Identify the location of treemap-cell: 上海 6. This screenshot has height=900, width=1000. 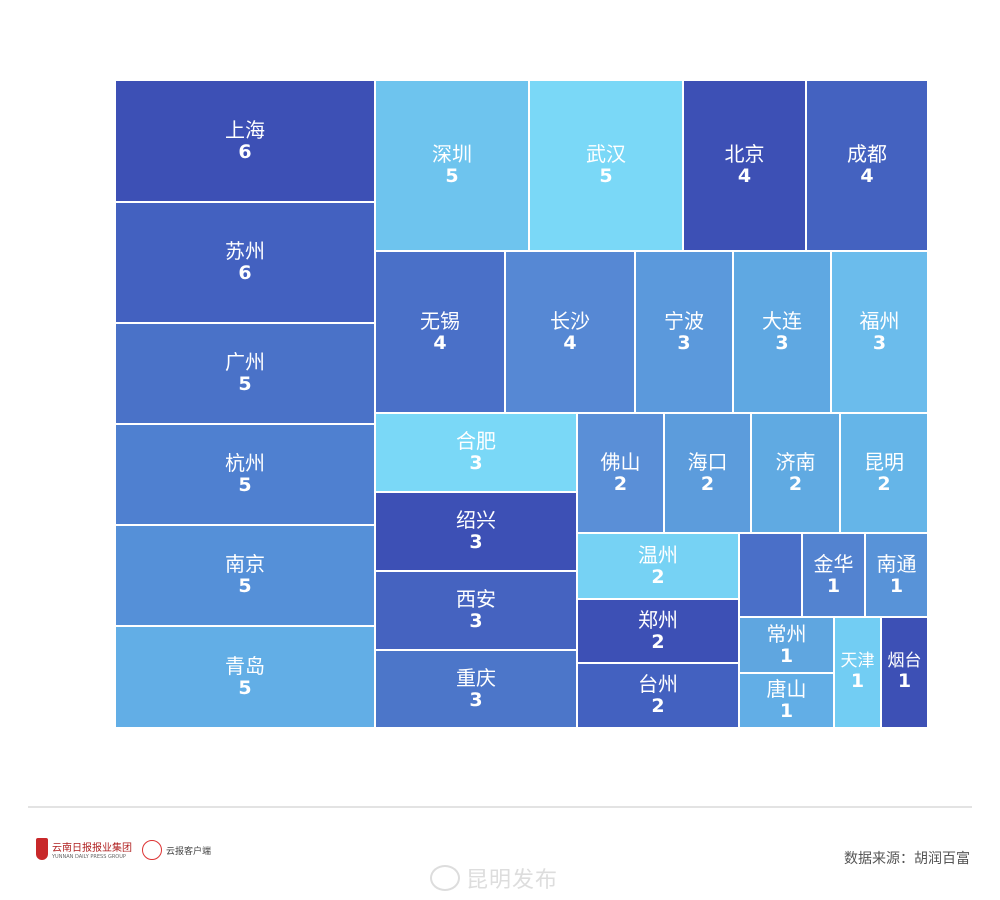
(245, 141).